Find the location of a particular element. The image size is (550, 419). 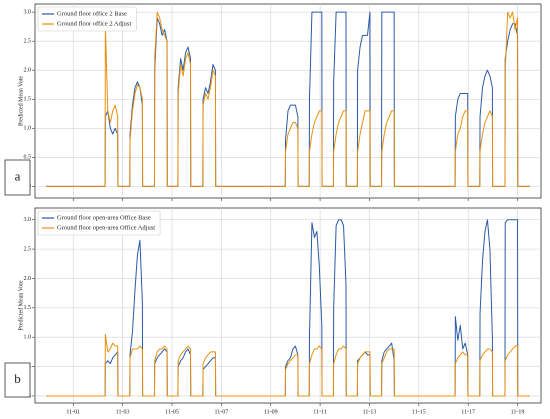

legend-label: Ground floor open-area Office Base is located at coordinates (104, 217).